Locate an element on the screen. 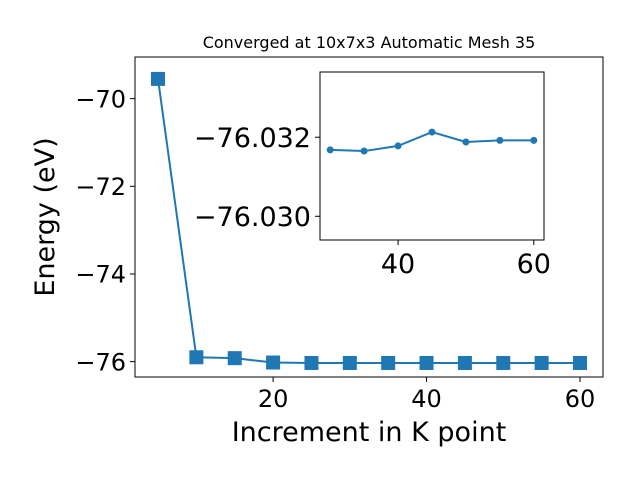 This screenshot has height=480, width=640. main-y-tick-label: −76 is located at coordinates (100, 362).